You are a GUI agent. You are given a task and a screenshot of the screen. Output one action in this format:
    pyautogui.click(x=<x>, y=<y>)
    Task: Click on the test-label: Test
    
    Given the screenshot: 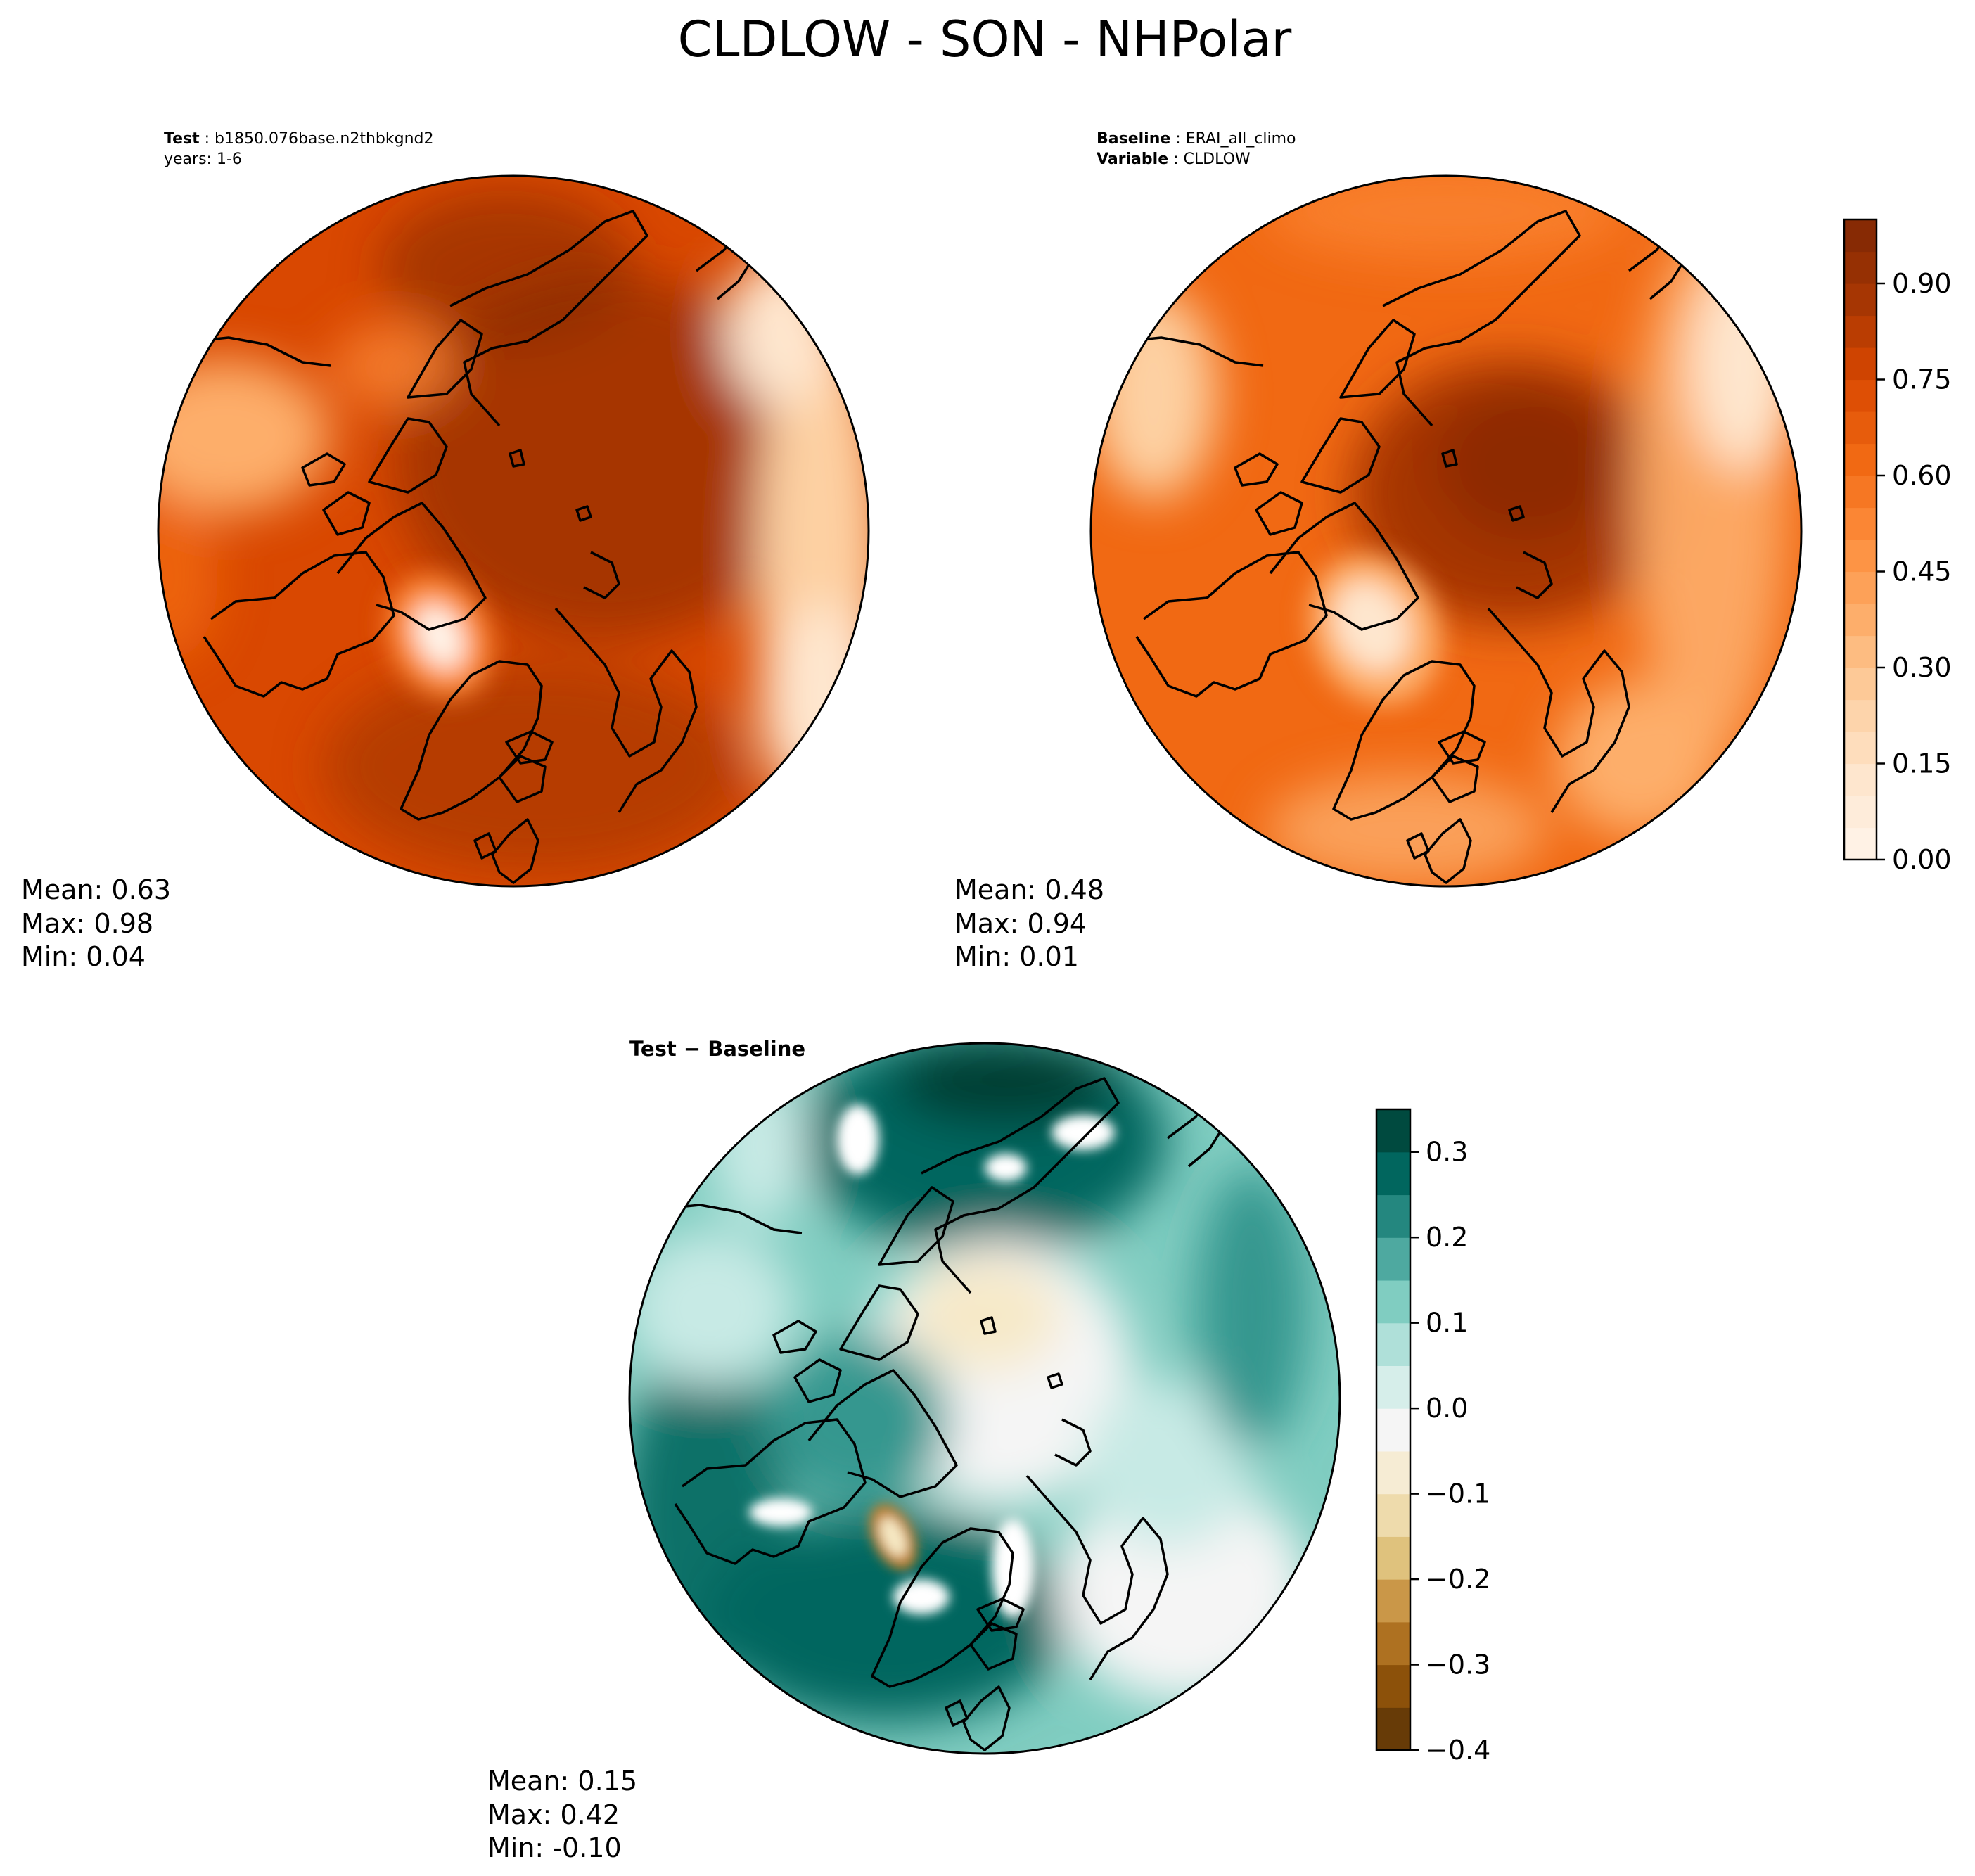 What is the action you would take?
    pyautogui.click(x=182, y=139)
    